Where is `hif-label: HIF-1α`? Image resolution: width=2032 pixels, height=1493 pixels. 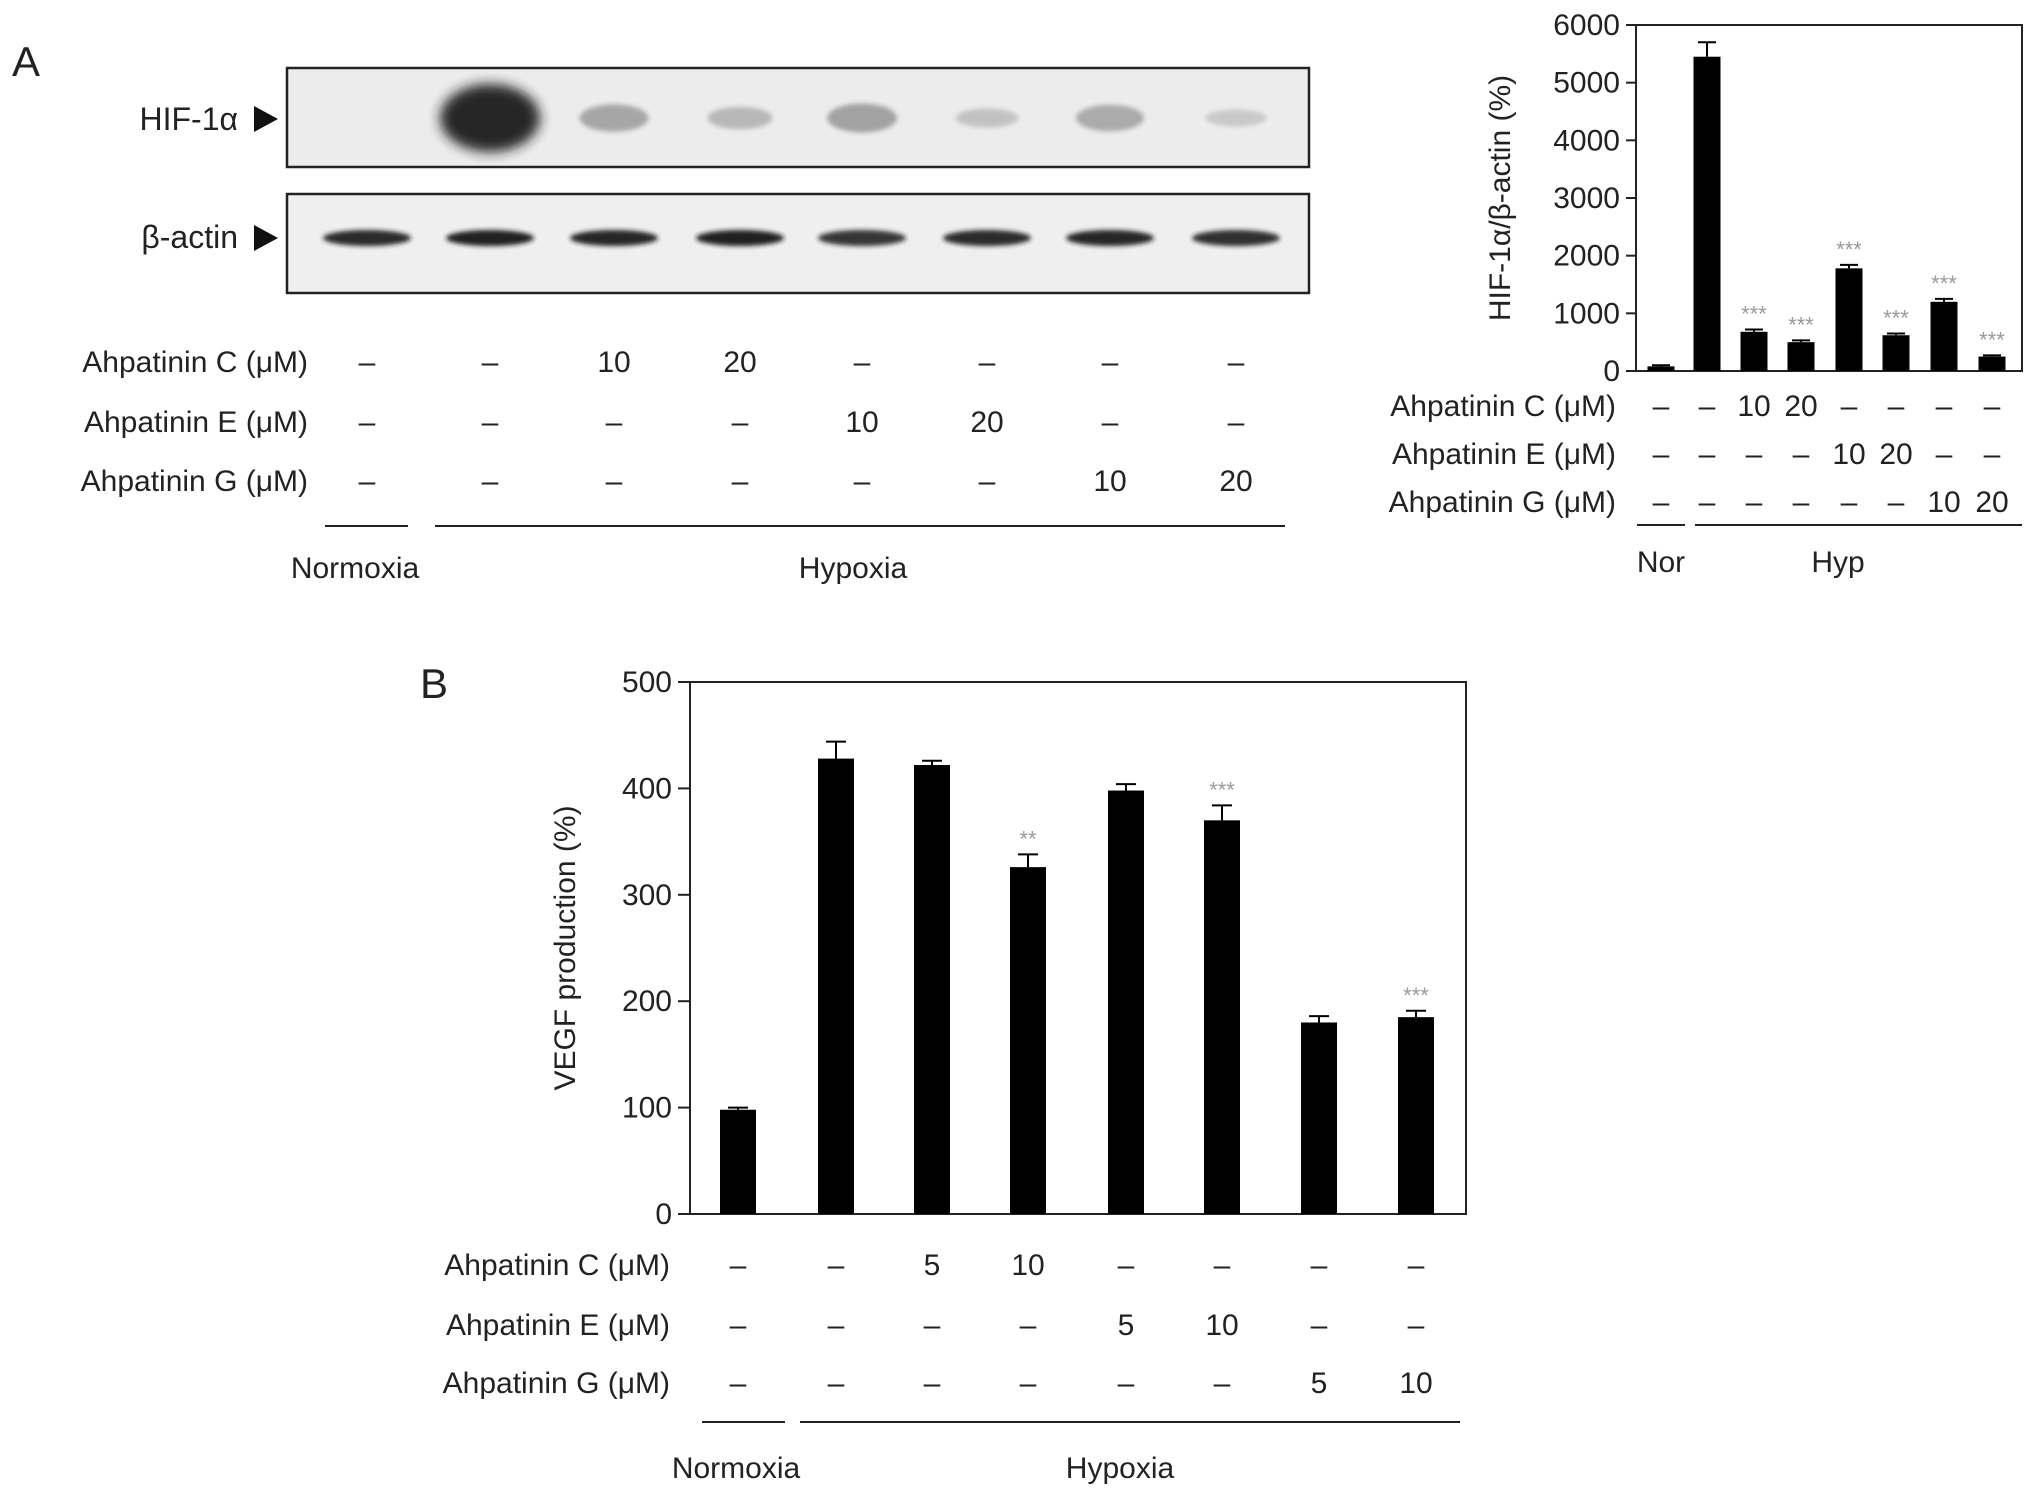
hif-label: HIF-1α is located at coordinates (189, 119).